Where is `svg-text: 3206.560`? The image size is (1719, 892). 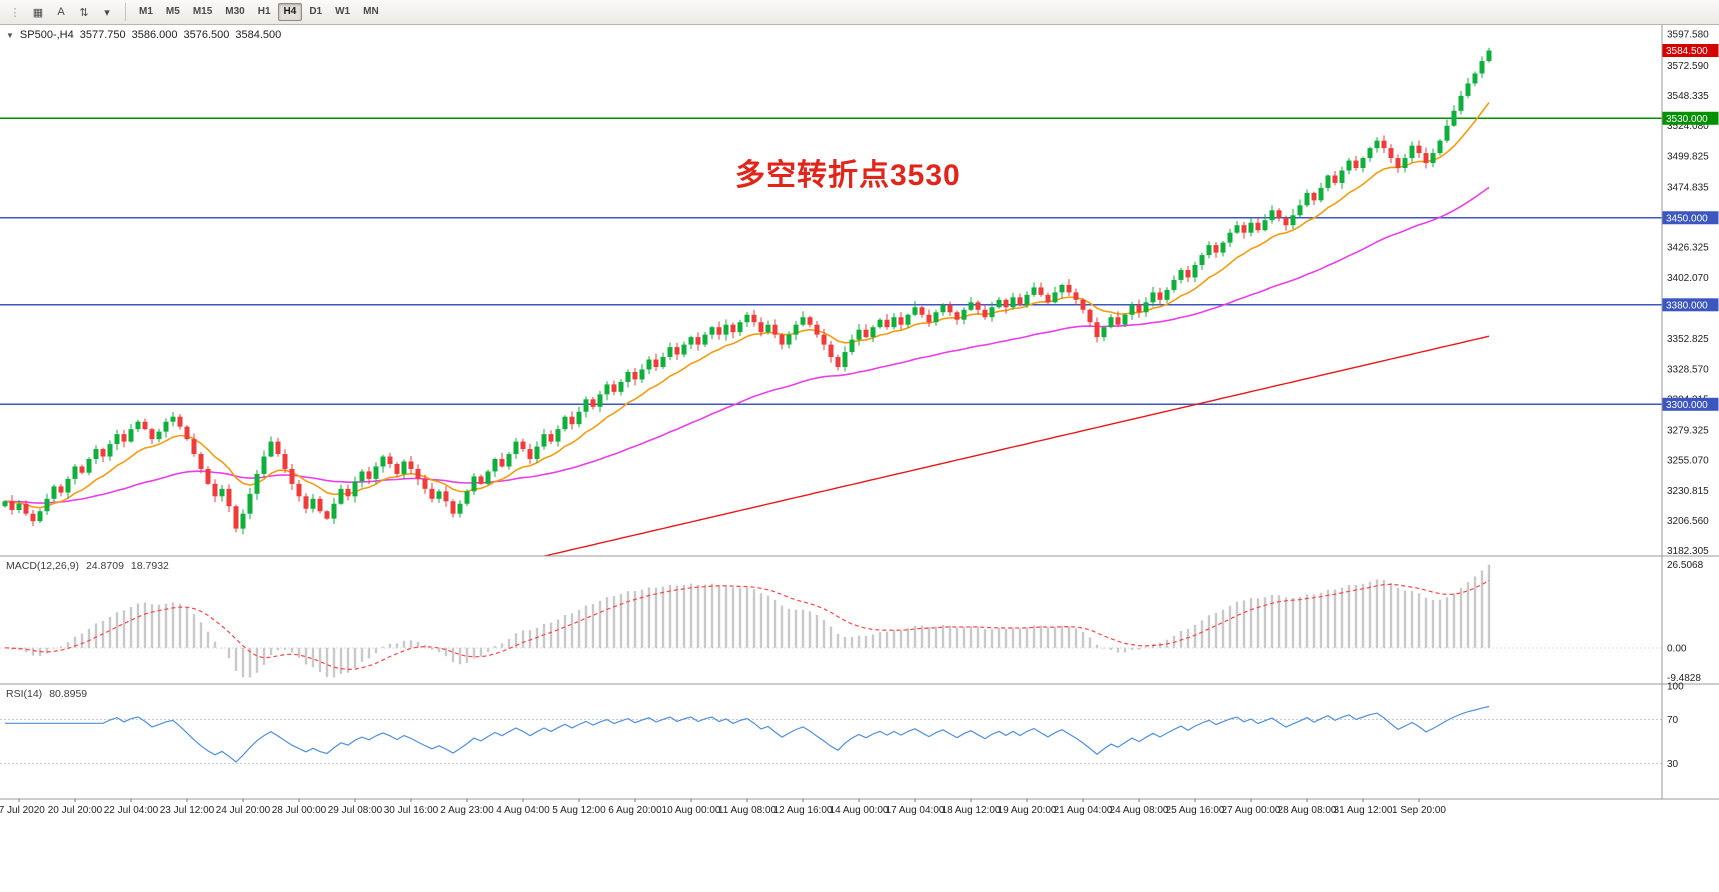 svg-text: 3206.560 is located at coordinates (1688, 521).